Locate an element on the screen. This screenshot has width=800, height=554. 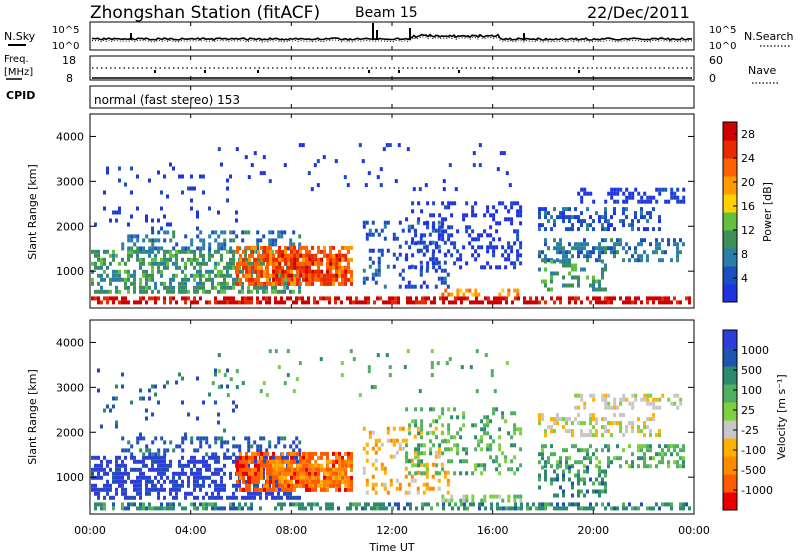
colorbar-tick-label: 1000 is located at coordinates (755, 350).